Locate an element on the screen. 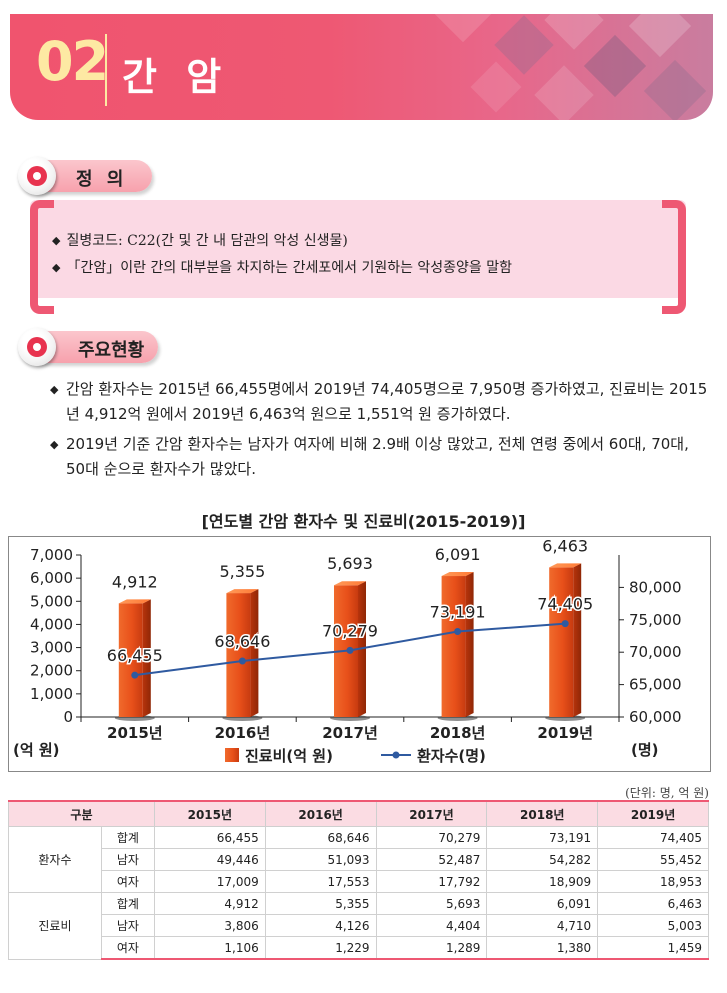 This screenshot has height=993, width=727. table-cell: 17,792 is located at coordinates (431, 881).